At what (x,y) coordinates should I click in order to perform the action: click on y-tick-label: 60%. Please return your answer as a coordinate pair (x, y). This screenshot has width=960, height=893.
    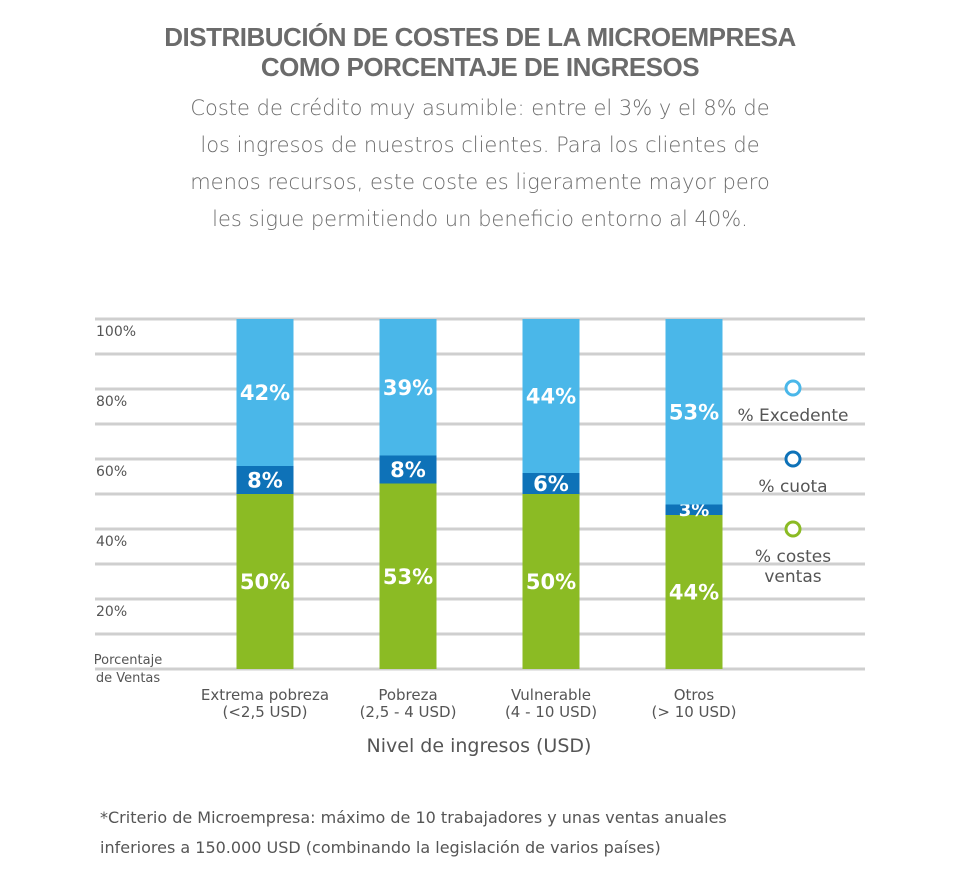
    Looking at the image, I should click on (111, 472).